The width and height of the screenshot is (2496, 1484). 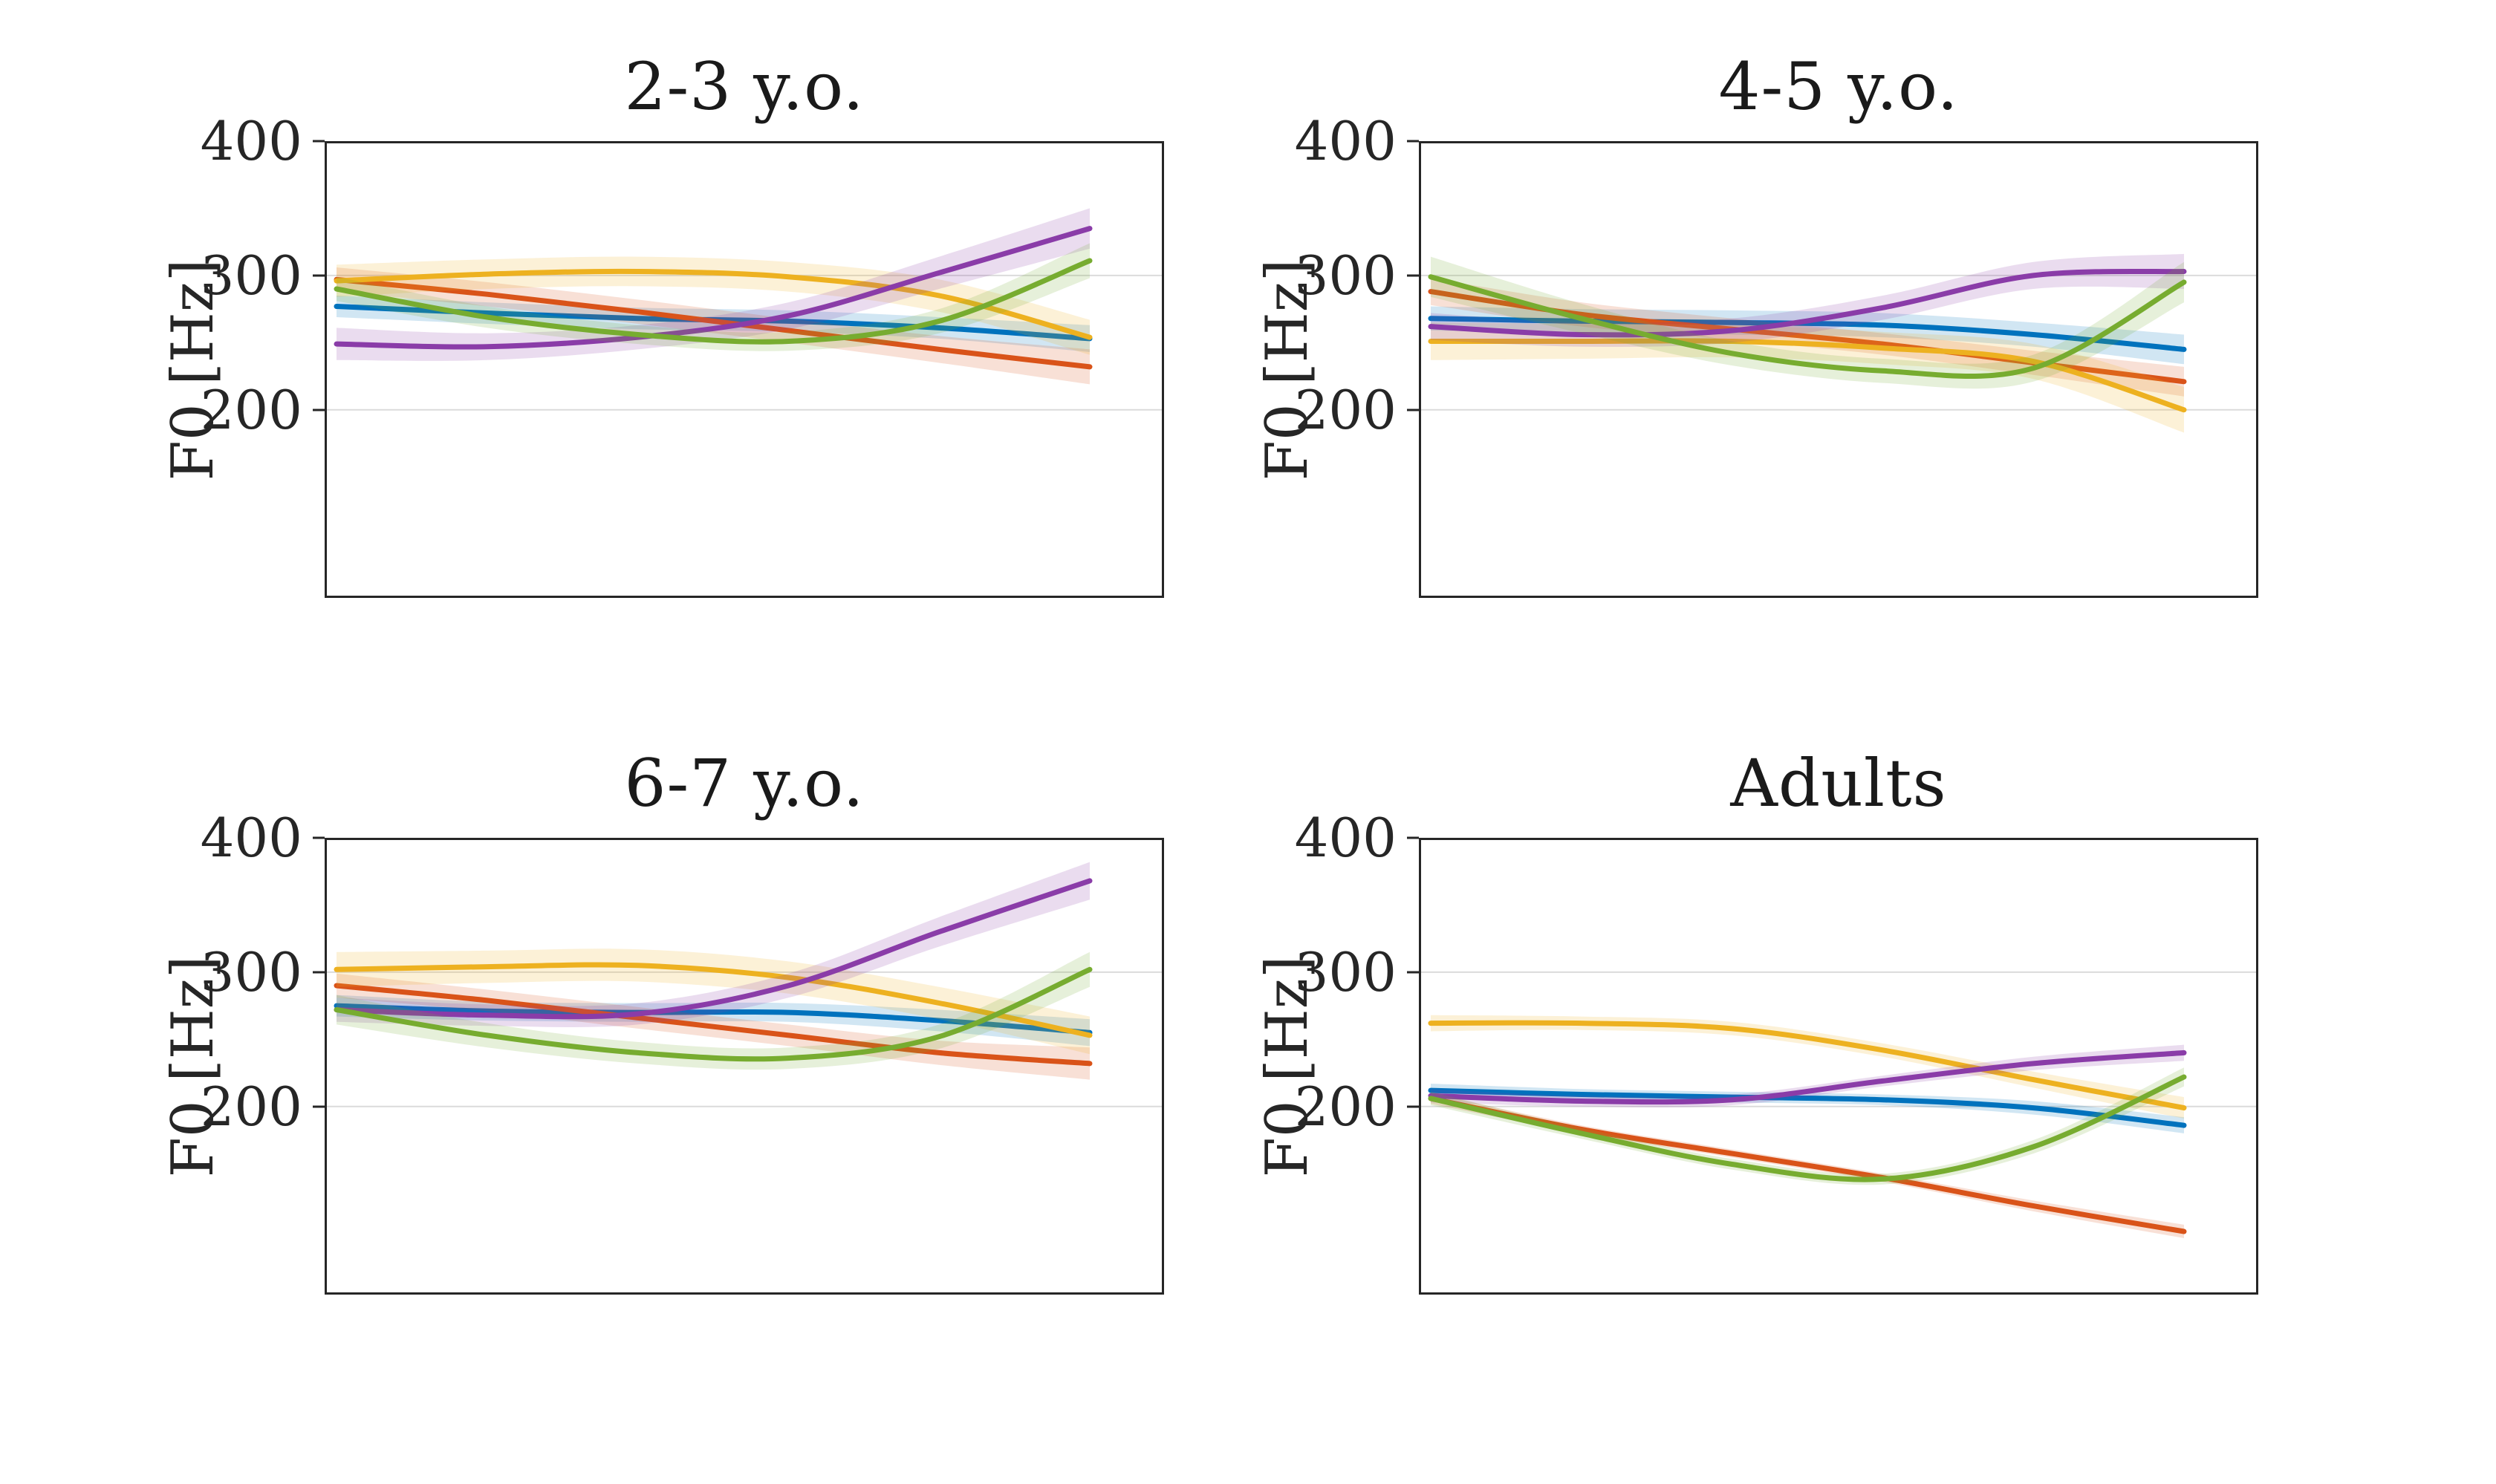 What do you see at coordinates (745, 783) in the screenshot?
I see `subplot-title: 6-7 y.o.` at bounding box center [745, 783].